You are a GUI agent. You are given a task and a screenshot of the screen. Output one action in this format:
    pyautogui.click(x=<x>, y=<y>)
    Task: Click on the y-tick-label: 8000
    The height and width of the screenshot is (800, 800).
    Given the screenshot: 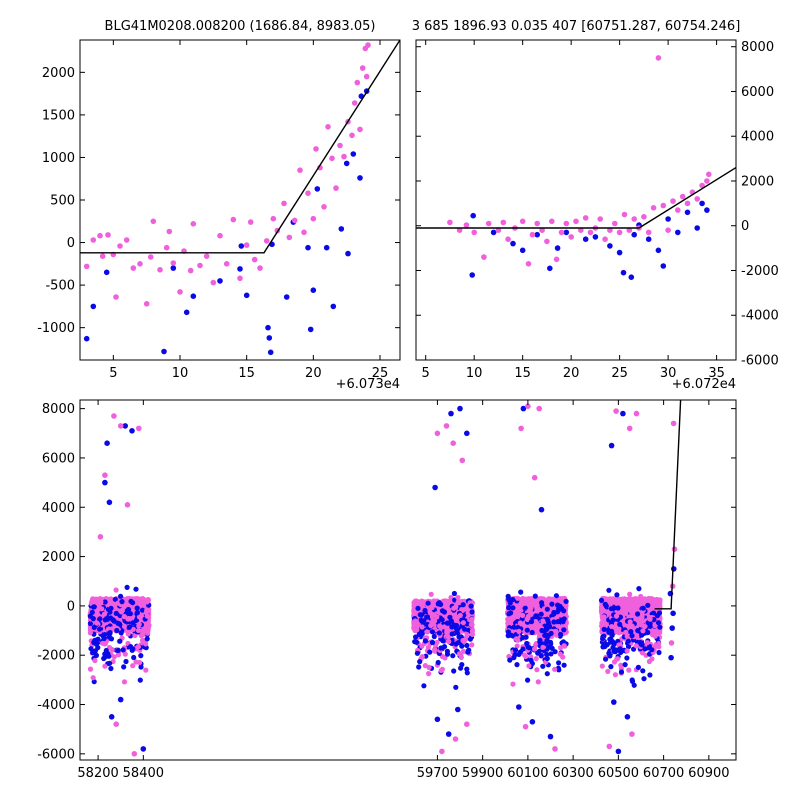 What is the action you would take?
    pyautogui.click(x=757, y=47)
    